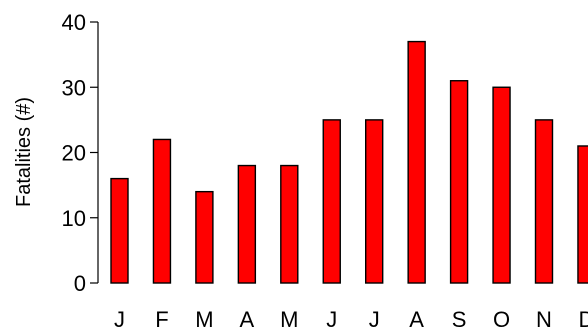 The image size is (588, 331). What do you see at coordinates (161, 319) in the screenshot?
I see `x-tick-label: F` at bounding box center [161, 319].